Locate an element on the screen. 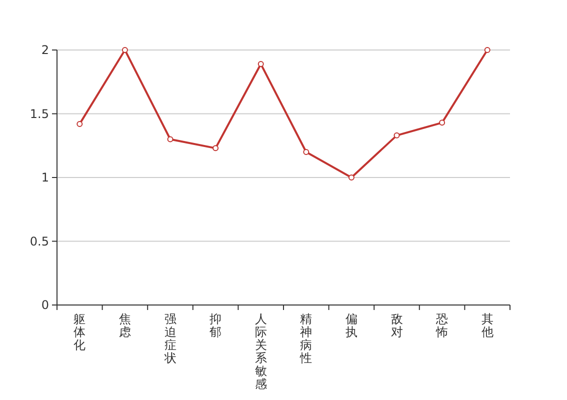 This screenshot has height=400, width=567. x-tick-label: 焦虑 is located at coordinates (124, 325).